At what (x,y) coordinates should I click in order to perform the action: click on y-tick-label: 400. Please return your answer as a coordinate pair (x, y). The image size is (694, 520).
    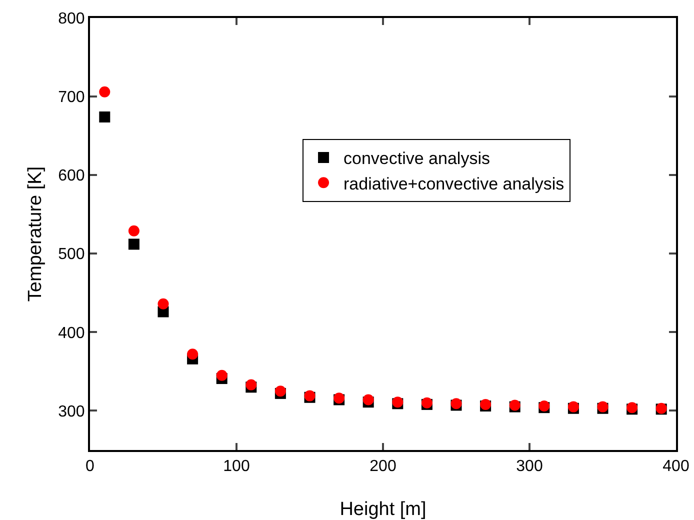
    Looking at the image, I should click on (71, 333).